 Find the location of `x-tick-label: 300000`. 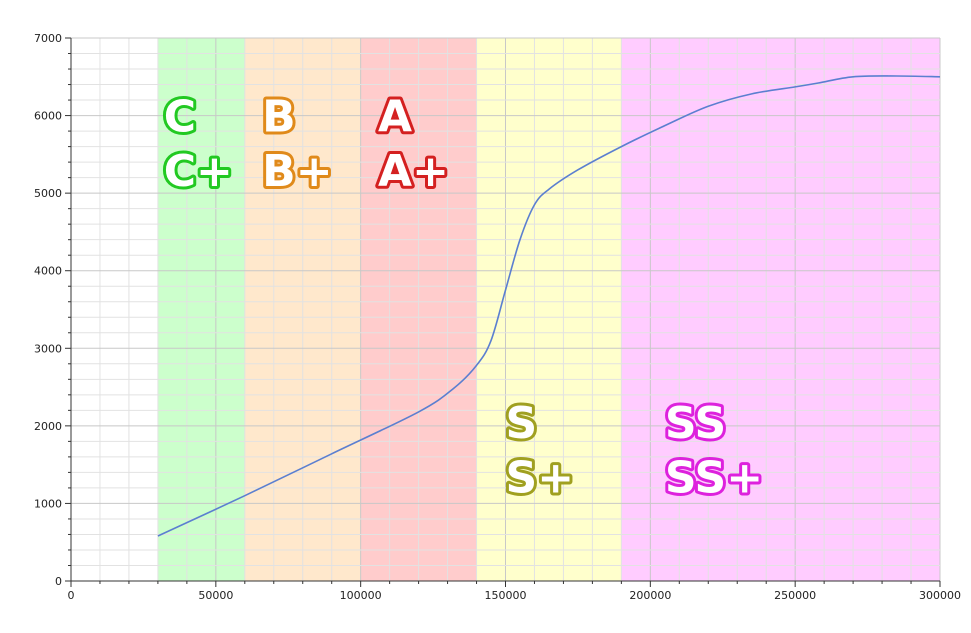

x-tick-label: 300000 is located at coordinates (940, 595).